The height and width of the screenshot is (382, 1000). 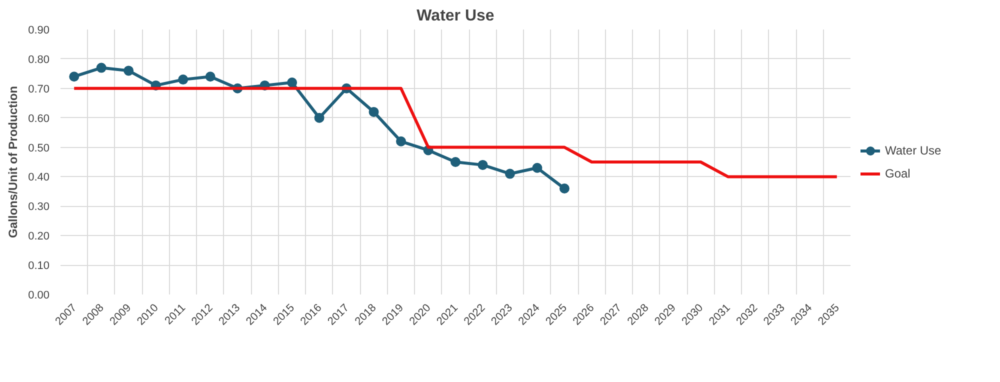 What do you see at coordinates (897, 173) in the screenshot?
I see `legend-label: Goal` at bounding box center [897, 173].